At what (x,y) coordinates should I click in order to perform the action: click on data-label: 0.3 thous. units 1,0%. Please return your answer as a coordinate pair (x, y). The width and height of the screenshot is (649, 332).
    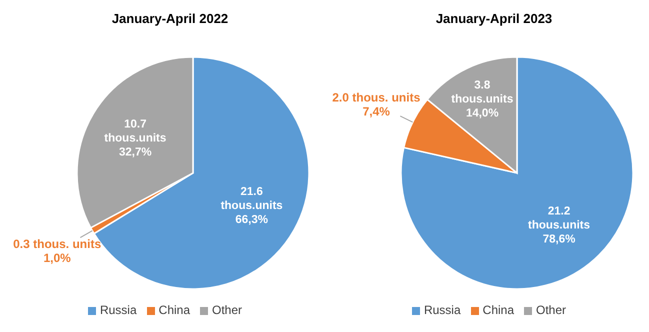
    Looking at the image, I should click on (57, 250).